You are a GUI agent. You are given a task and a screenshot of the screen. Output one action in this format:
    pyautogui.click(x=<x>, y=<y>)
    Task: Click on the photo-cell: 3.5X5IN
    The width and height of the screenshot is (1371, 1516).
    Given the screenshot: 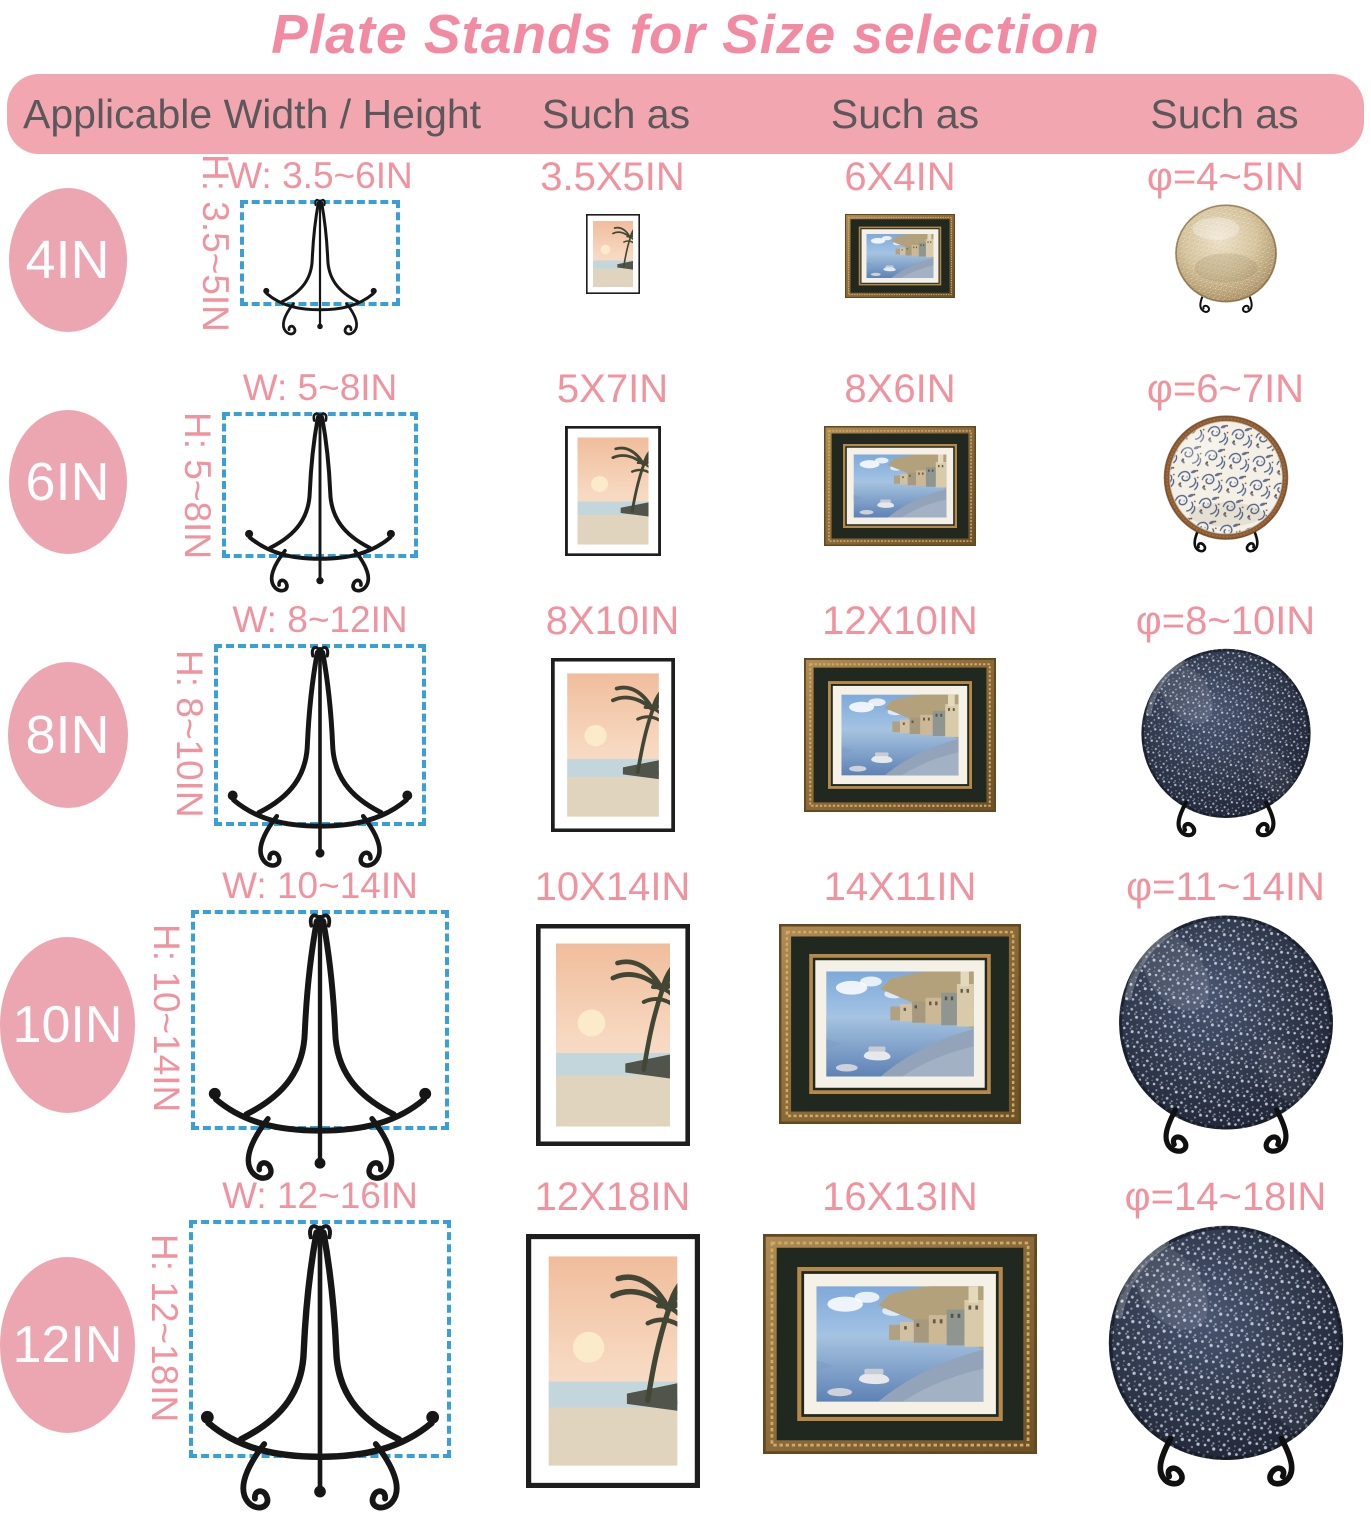 What is the action you would take?
    pyautogui.click(x=612, y=260)
    